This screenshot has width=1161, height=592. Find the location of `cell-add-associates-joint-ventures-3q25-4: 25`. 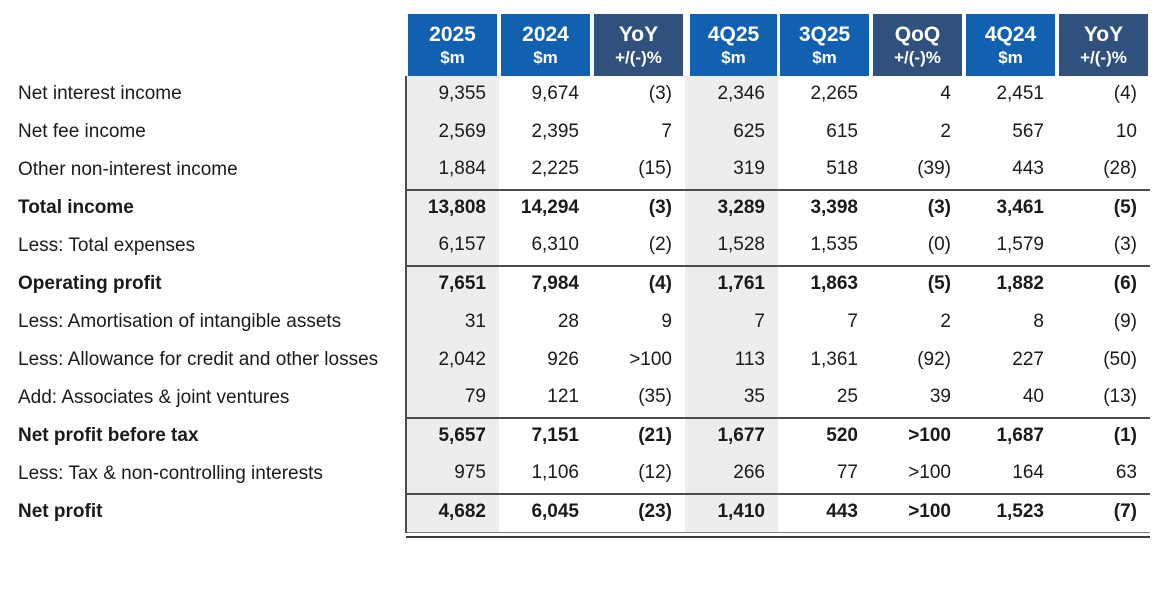

cell-add-associates-joint-ventures-3q25-4: 25 is located at coordinates (847, 396).